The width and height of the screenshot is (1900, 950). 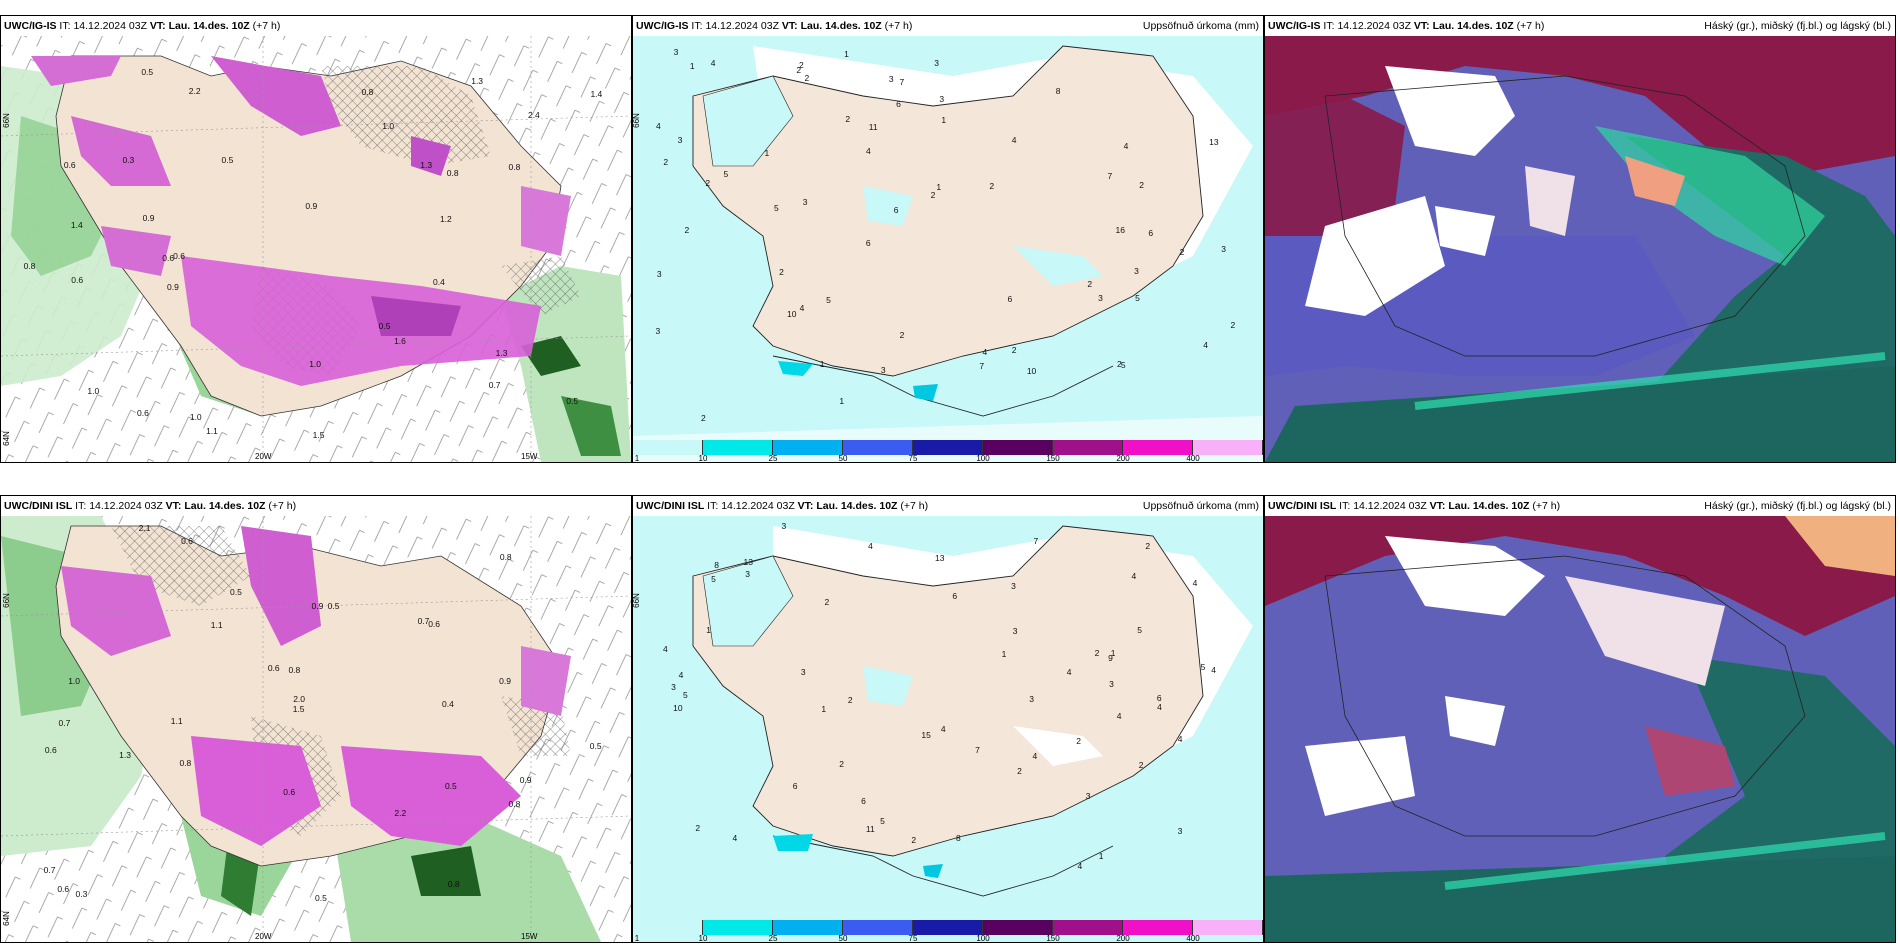 What do you see at coordinates (6, 120) in the screenshot?
I see `lat-label: 66N` at bounding box center [6, 120].